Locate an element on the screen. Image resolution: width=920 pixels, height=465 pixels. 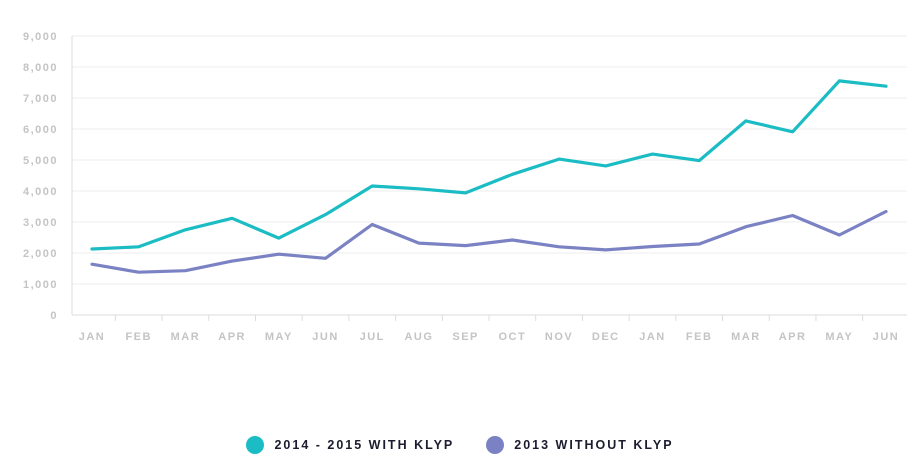
legend-item-without-klyp: 2013 WITHOUT KLYP is located at coordinates (579, 445).